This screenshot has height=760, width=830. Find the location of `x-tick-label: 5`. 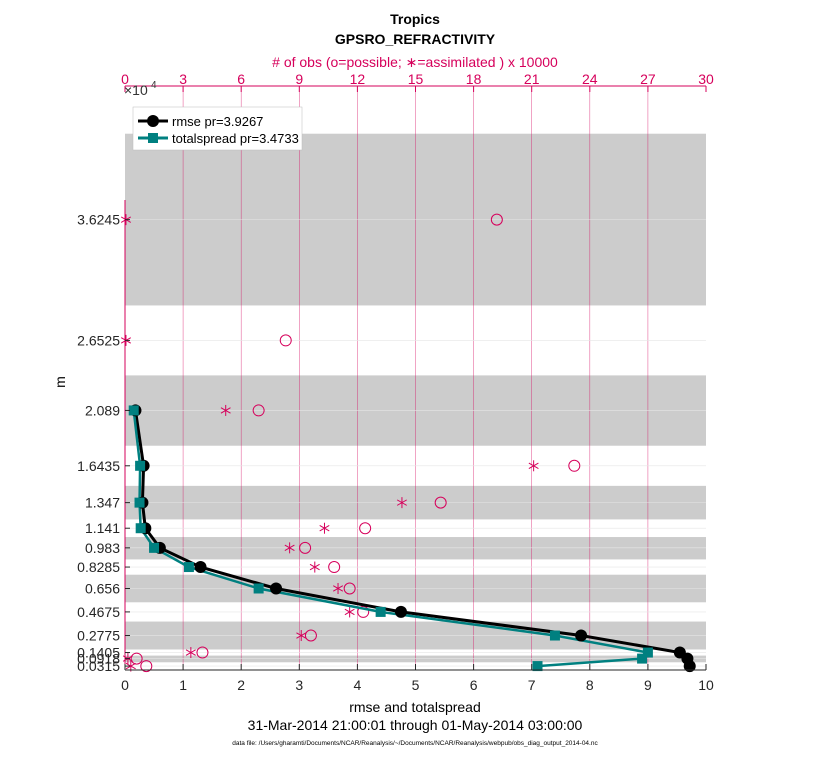

x-tick-label: 5 is located at coordinates (416, 685).